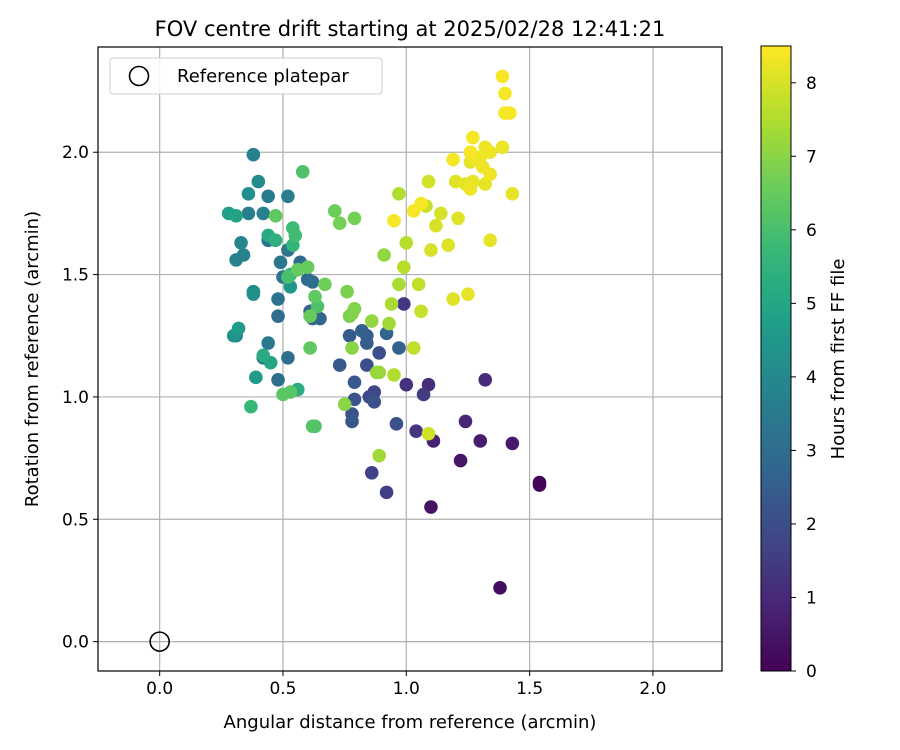  I want to click on reference-point, so click(159, 641).